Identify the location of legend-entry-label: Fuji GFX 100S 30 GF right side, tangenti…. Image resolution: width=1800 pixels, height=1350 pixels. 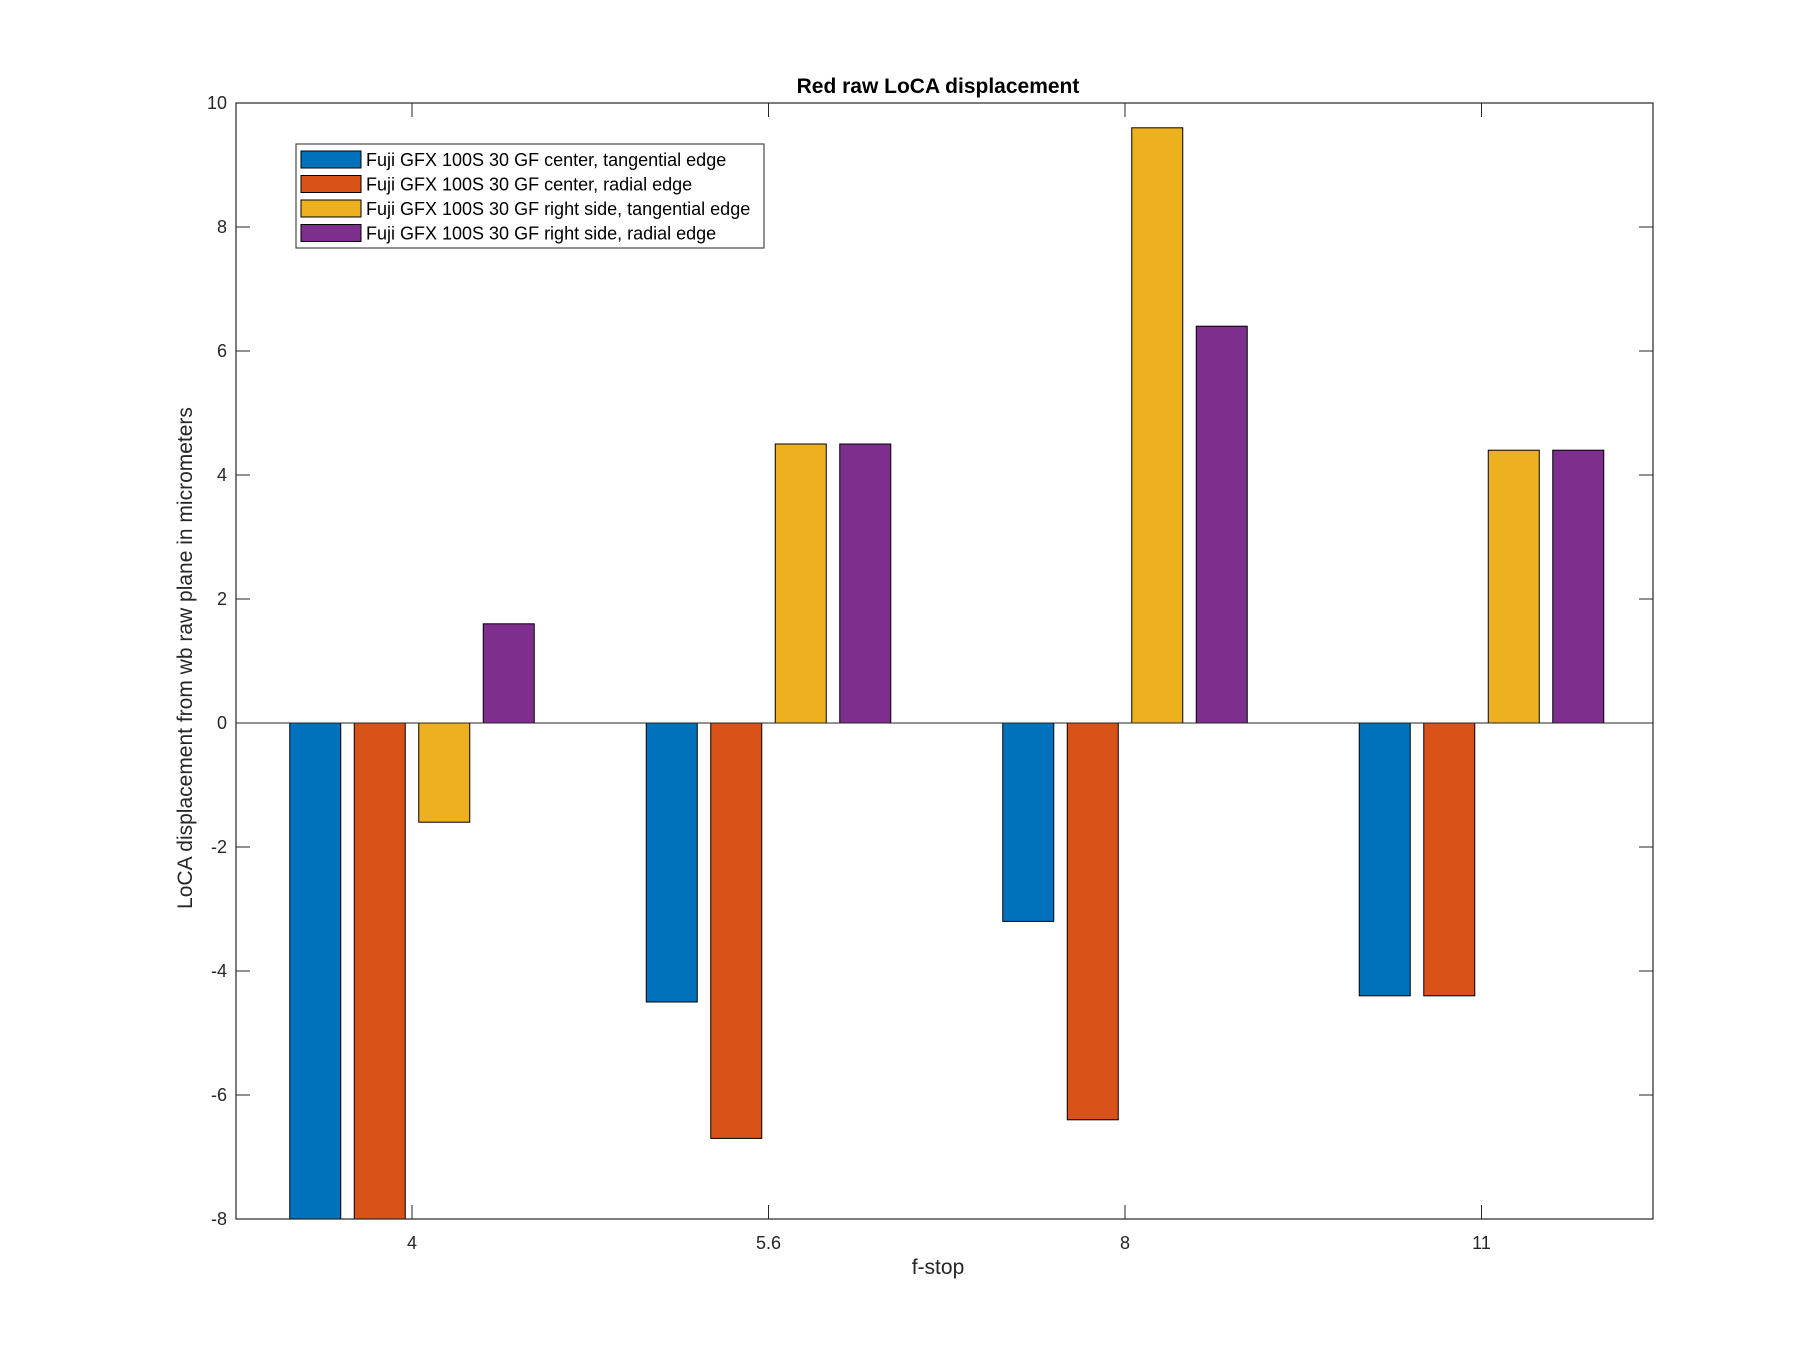
(558, 209).